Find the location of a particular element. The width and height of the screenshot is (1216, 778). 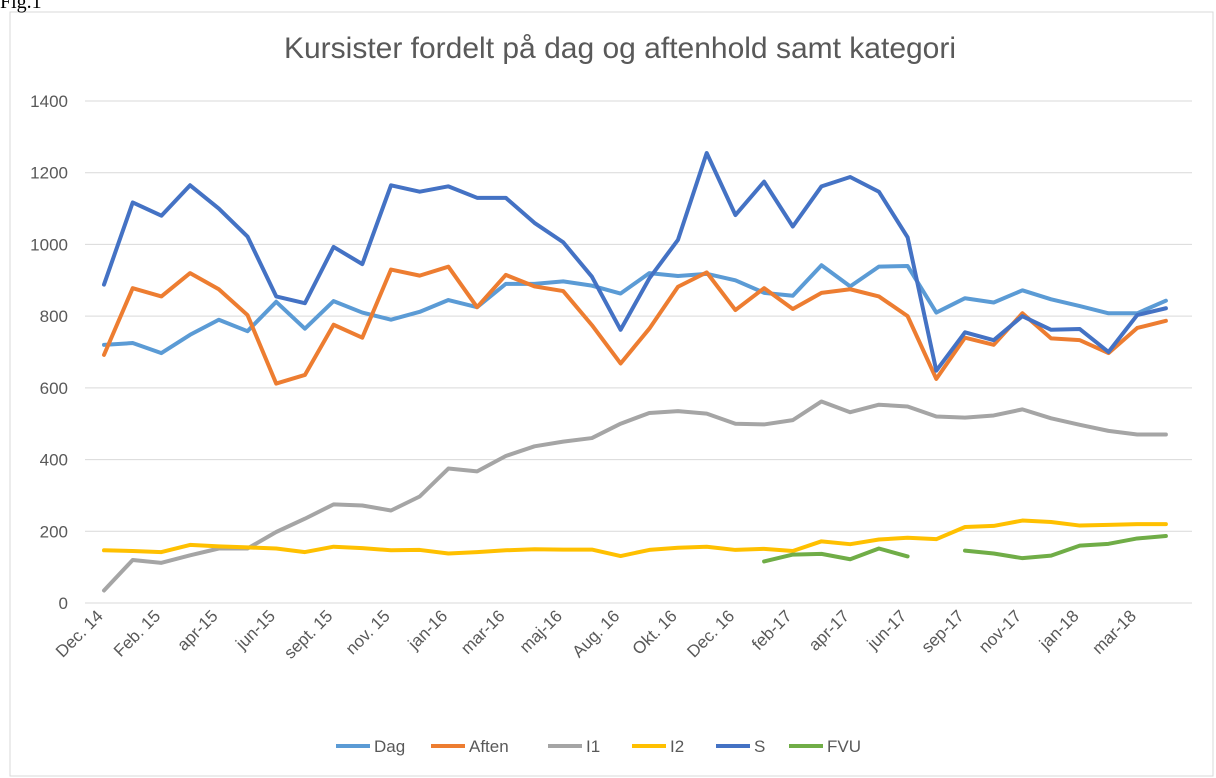

y-tick-label: 0 is located at coordinates (63, 603).